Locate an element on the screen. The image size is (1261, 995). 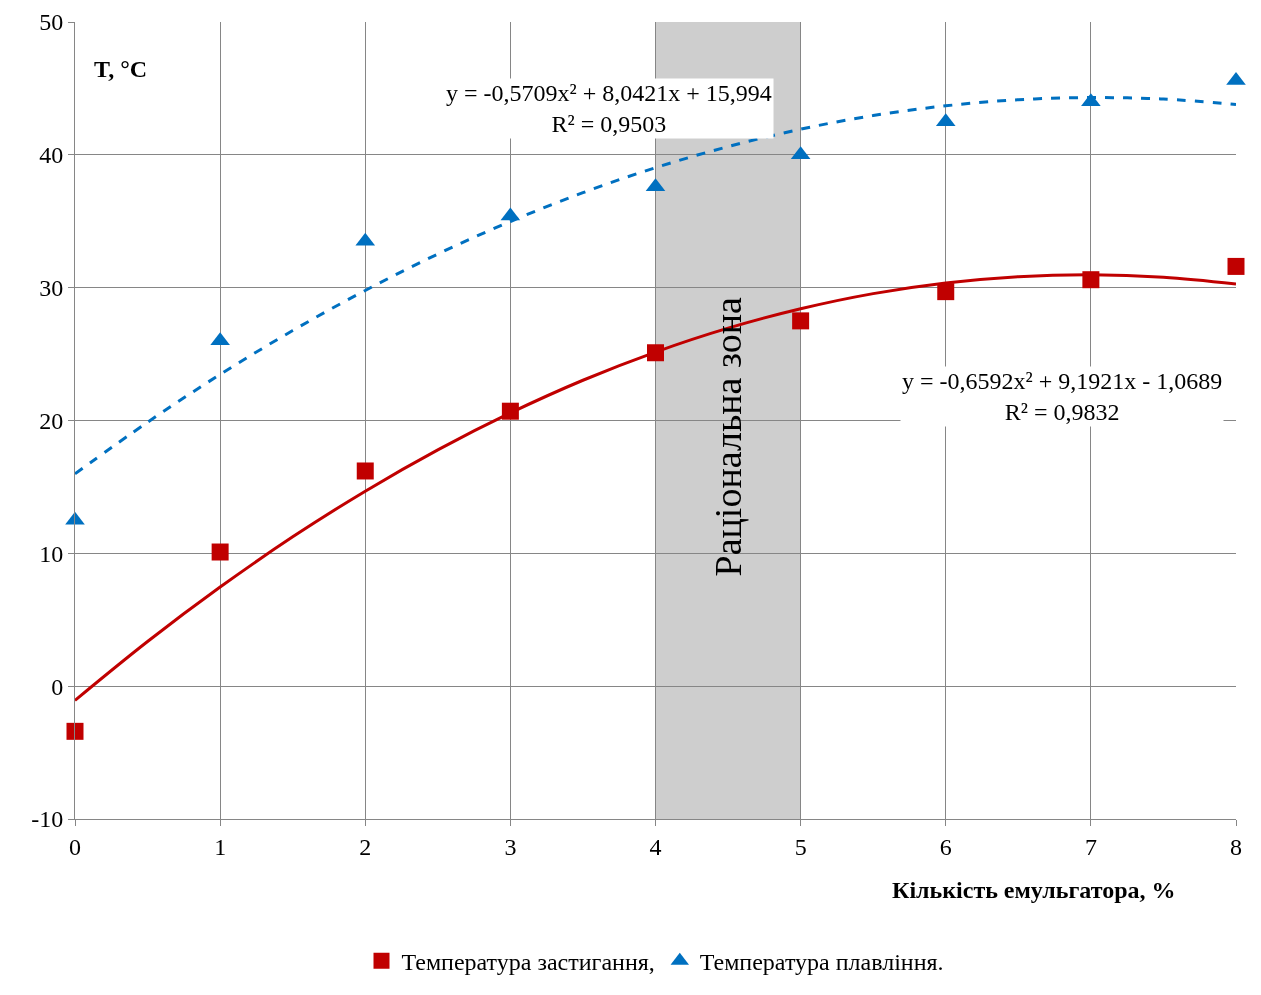
band-label: Раціональна зона is located at coordinates (727, 436).